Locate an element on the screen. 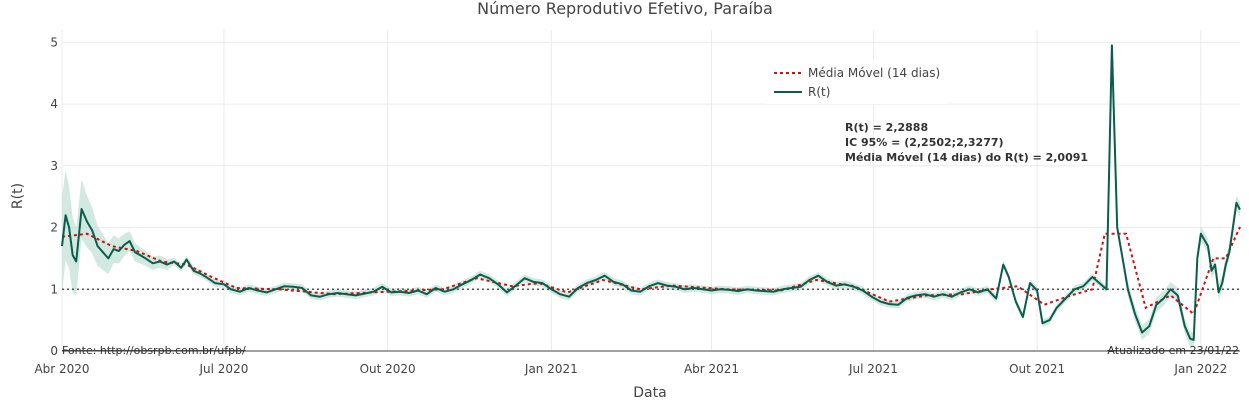  y-tick-labels: 0 1 2 3 4 5 is located at coordinates (54, 196).